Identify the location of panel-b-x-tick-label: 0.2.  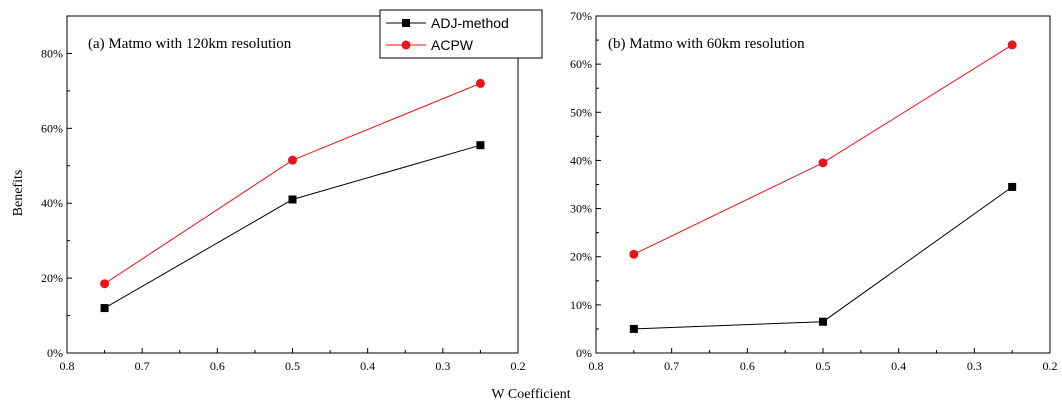
(1050, 366).